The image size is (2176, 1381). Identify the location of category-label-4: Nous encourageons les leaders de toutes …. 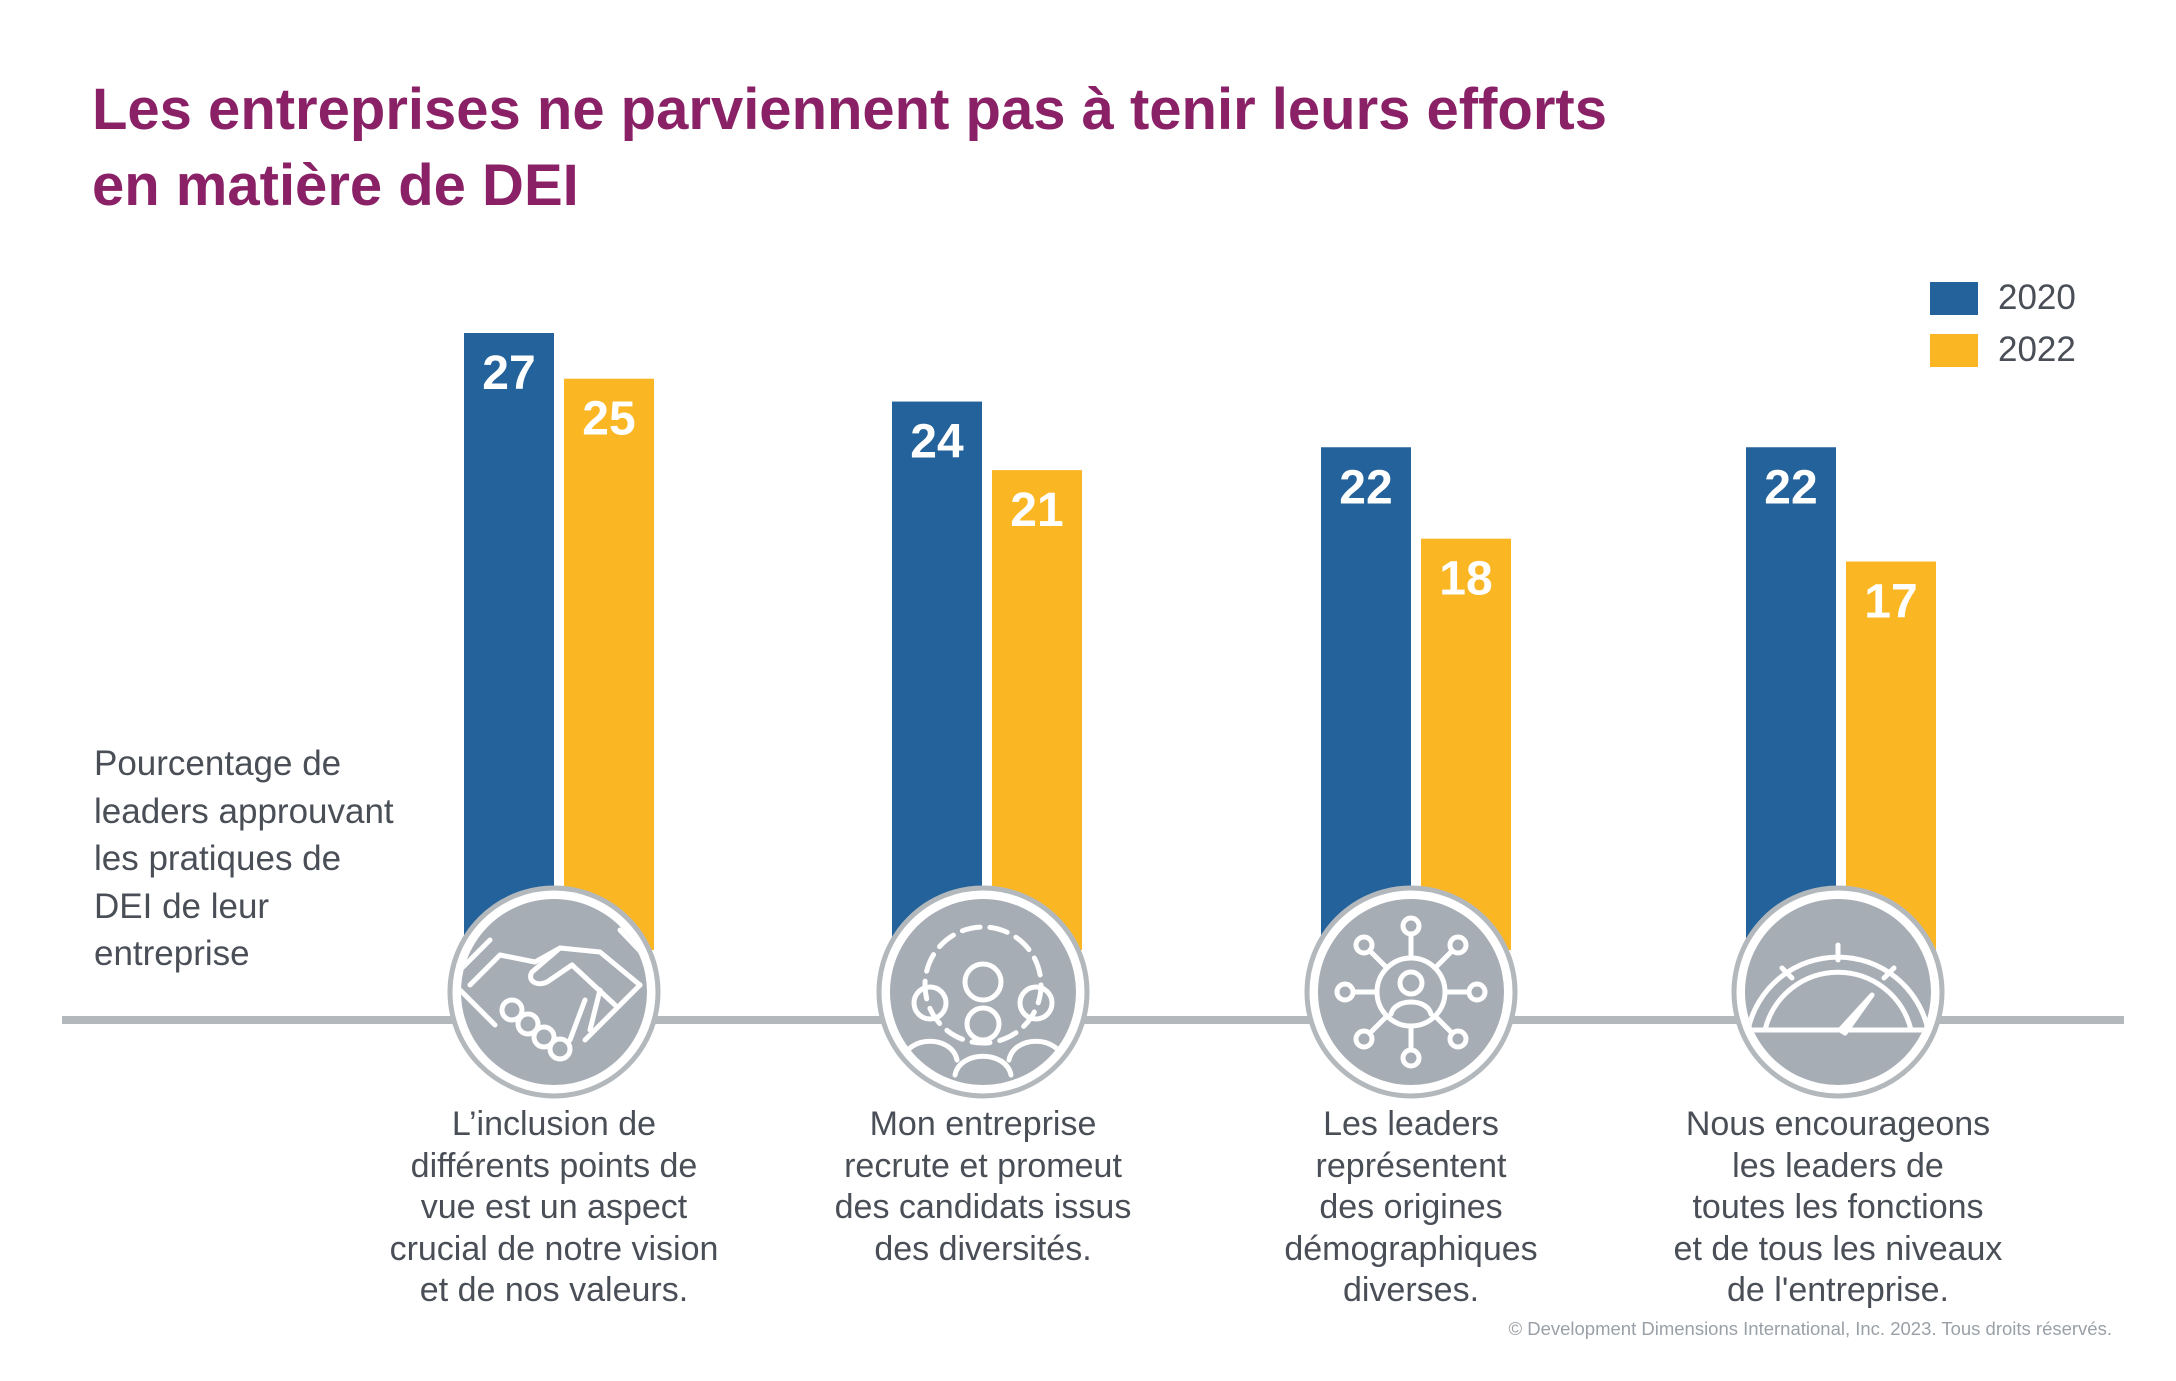
(1838, 1207).